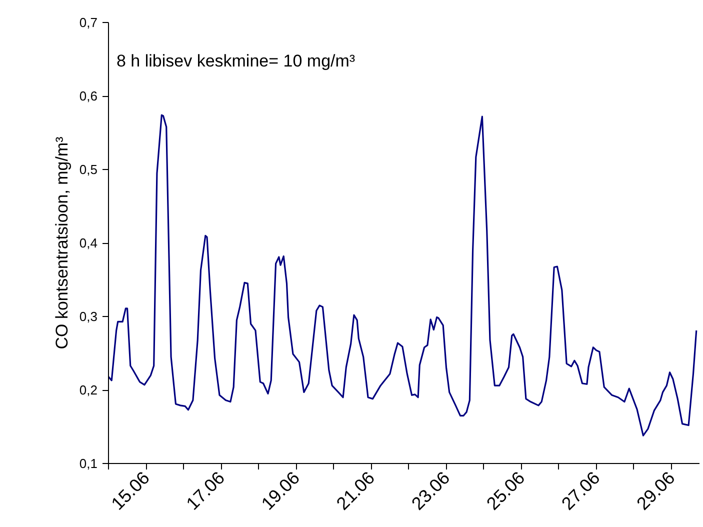  What do you see at coordinates (88, 243) in the screenshot?
I see `y-tick-label: 0,4` at bounding box center [88, 243].